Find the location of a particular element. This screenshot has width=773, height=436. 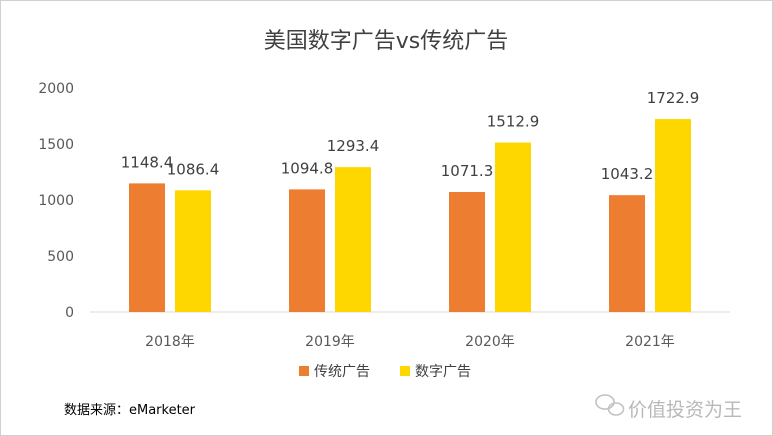

x-tick-label: 2021年 is located at coordinates (650, 342).